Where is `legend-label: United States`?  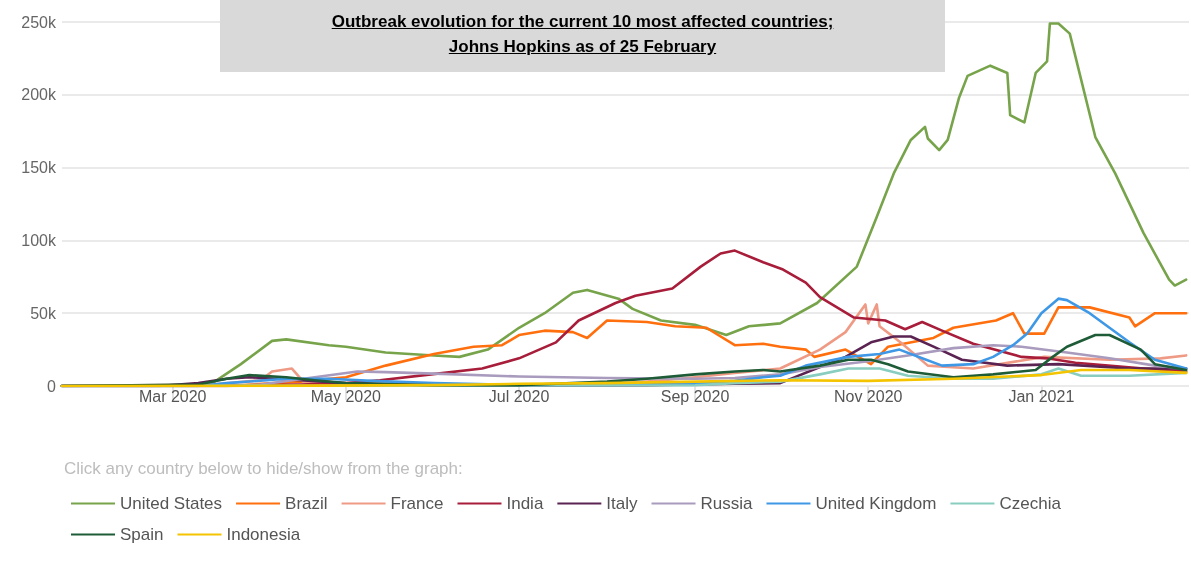
legend-label: United States is located at coordinates (171, 503).